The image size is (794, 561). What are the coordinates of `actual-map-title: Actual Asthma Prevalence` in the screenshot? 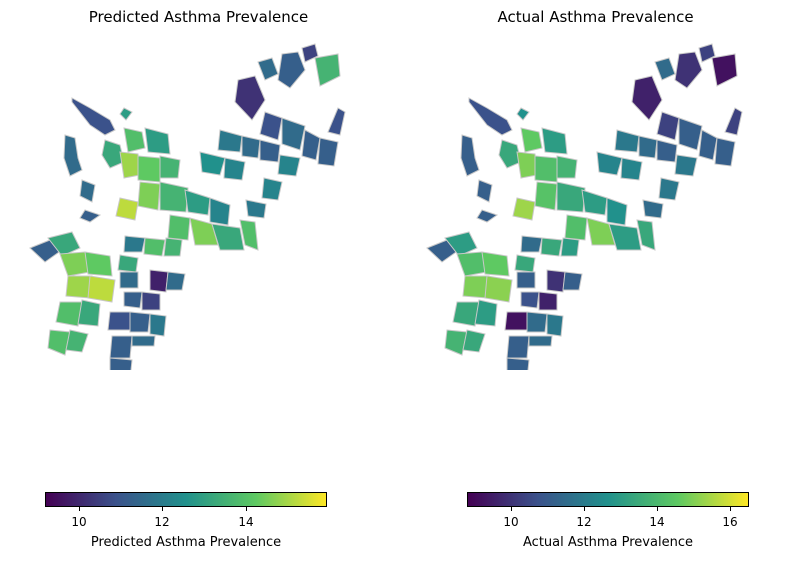 It's located at (595, 17).